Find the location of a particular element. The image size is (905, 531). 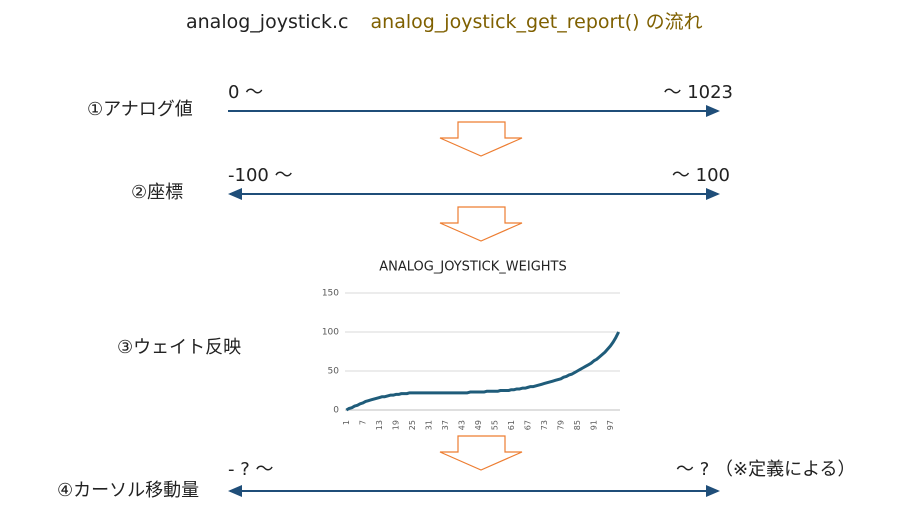

x-tick-label: 25 is located at coordinates (412, 425).